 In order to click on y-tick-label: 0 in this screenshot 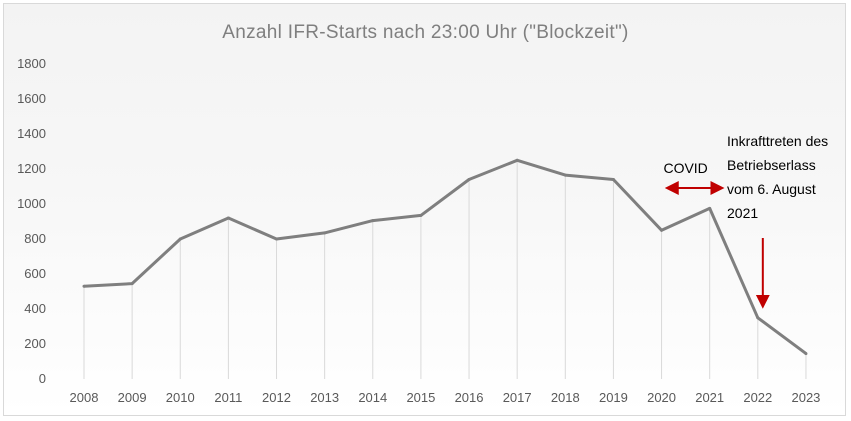, I will do `click(42, 378)`.